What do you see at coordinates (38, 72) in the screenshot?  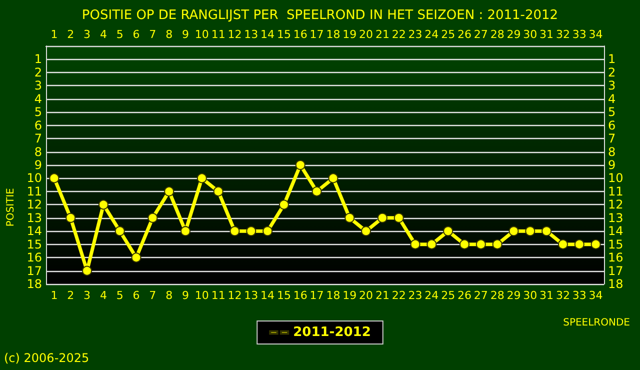 I see `y-tick-label: 2` at bounding box center [38, 72].